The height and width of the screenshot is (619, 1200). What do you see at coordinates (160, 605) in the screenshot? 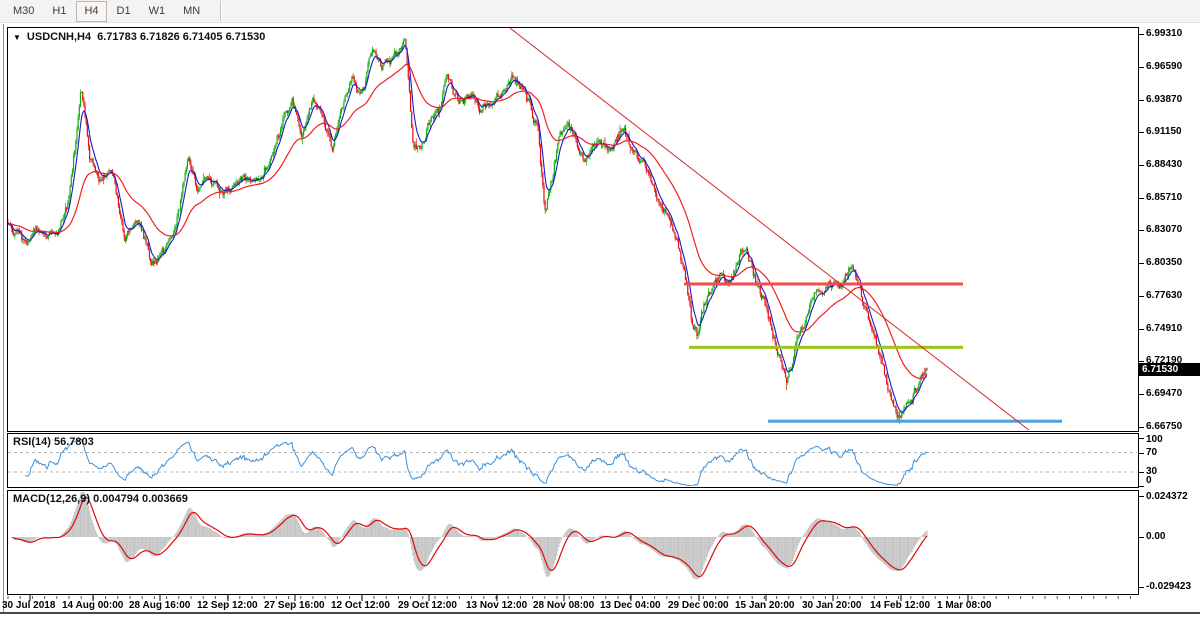
I see `time-axis-label: 28 Aug 16:00` at bounding box center [160, 605].